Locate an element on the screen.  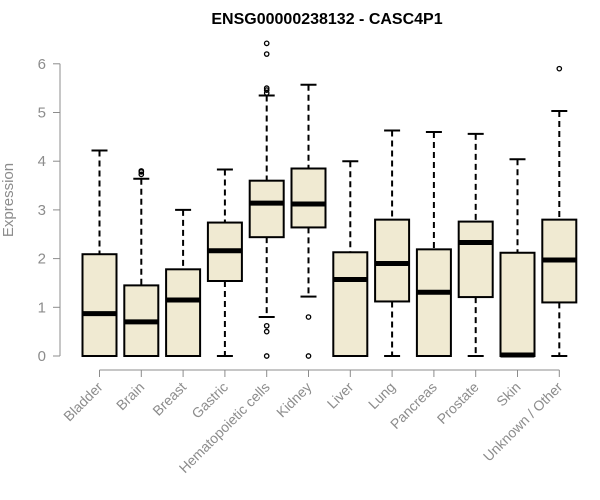
box-kidney is located at coordinates (308, 221).